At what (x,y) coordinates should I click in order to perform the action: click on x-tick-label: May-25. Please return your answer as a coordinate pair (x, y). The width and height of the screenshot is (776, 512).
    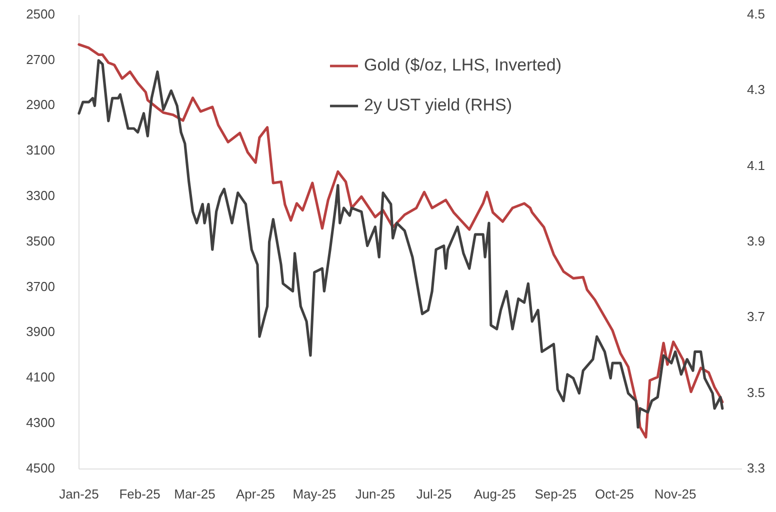
    Looking at the image, I should click on (314, 494).